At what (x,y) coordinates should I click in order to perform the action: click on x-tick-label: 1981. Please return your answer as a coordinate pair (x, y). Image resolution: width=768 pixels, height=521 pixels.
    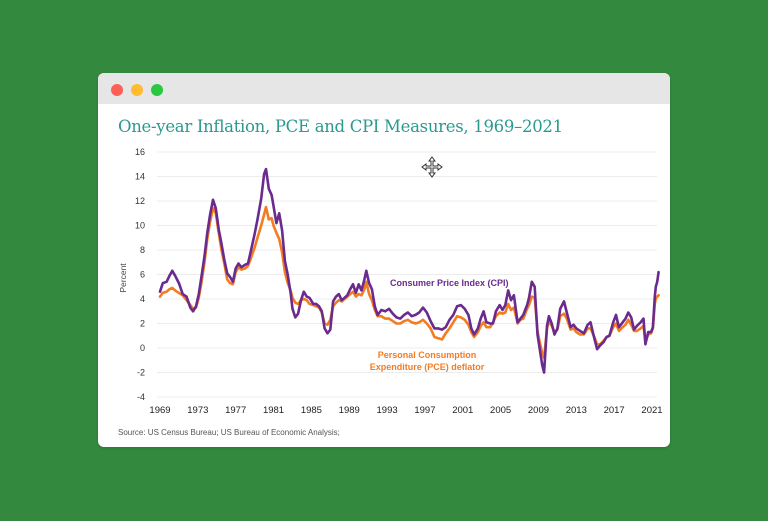
    Looking at the image, I should click on (273, 410).